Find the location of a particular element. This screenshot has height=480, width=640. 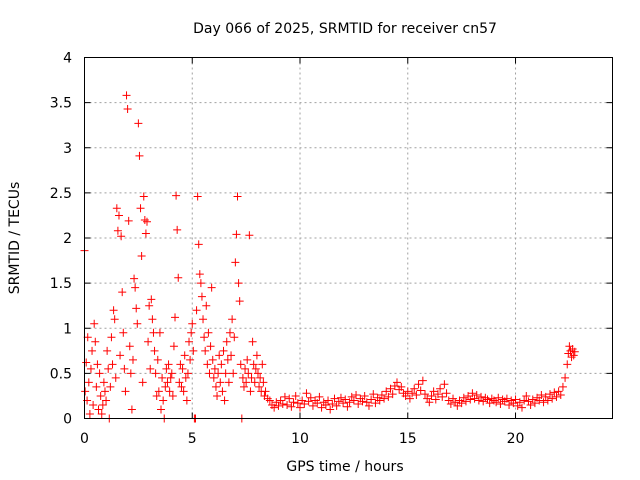

y-tick-label: 0.5 is located at coordinates (61, 374).